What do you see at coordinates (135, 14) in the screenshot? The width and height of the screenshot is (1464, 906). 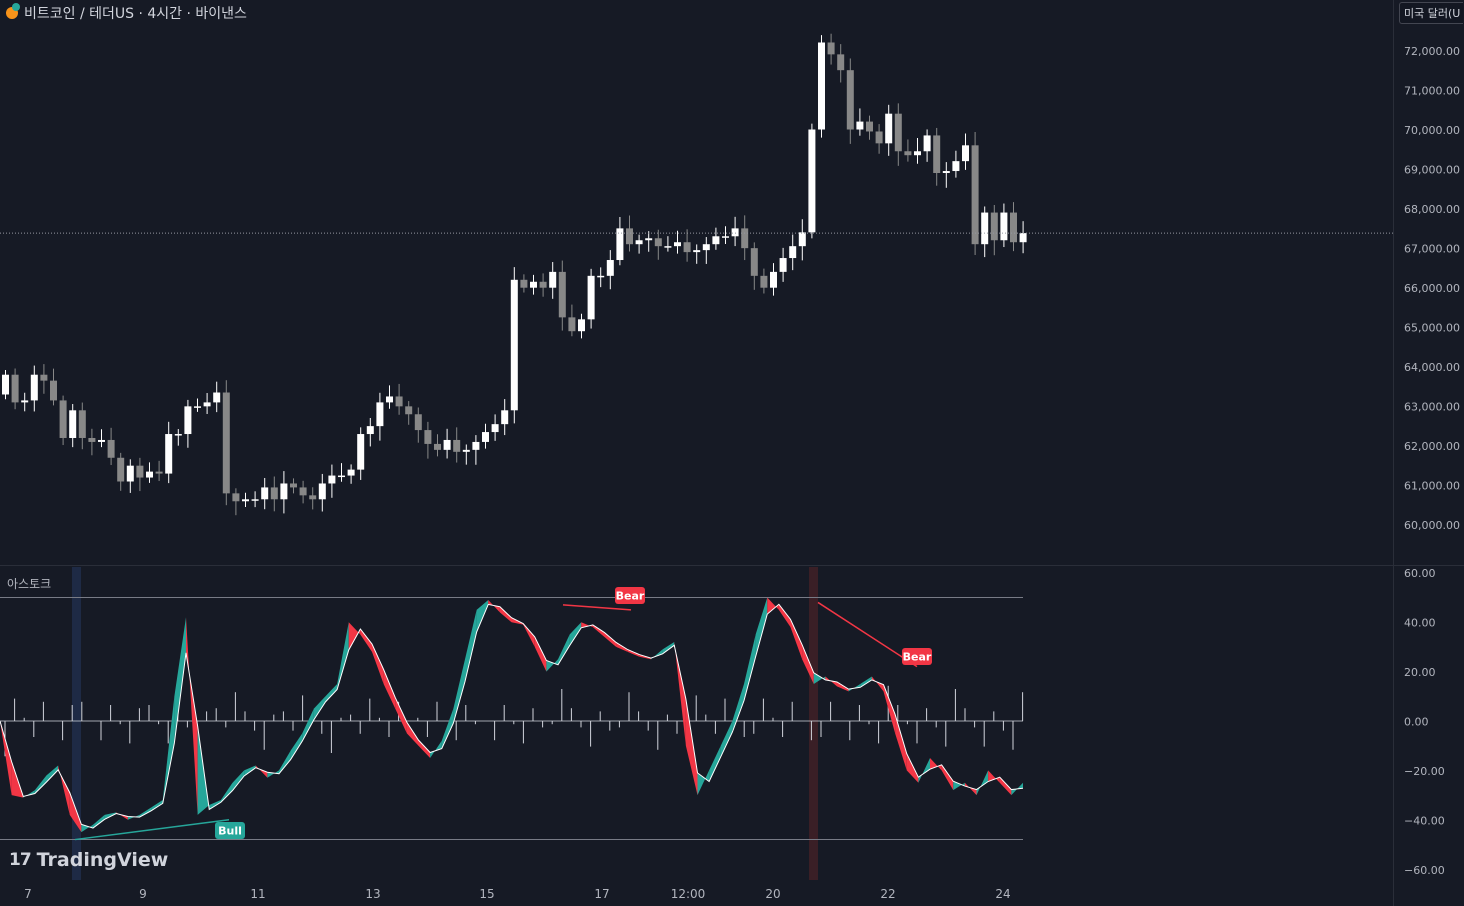 I see `symbol-title-text: 비트코인 / 테더US · 4시간 · 바이낸스` at bounding box center [135, 14].